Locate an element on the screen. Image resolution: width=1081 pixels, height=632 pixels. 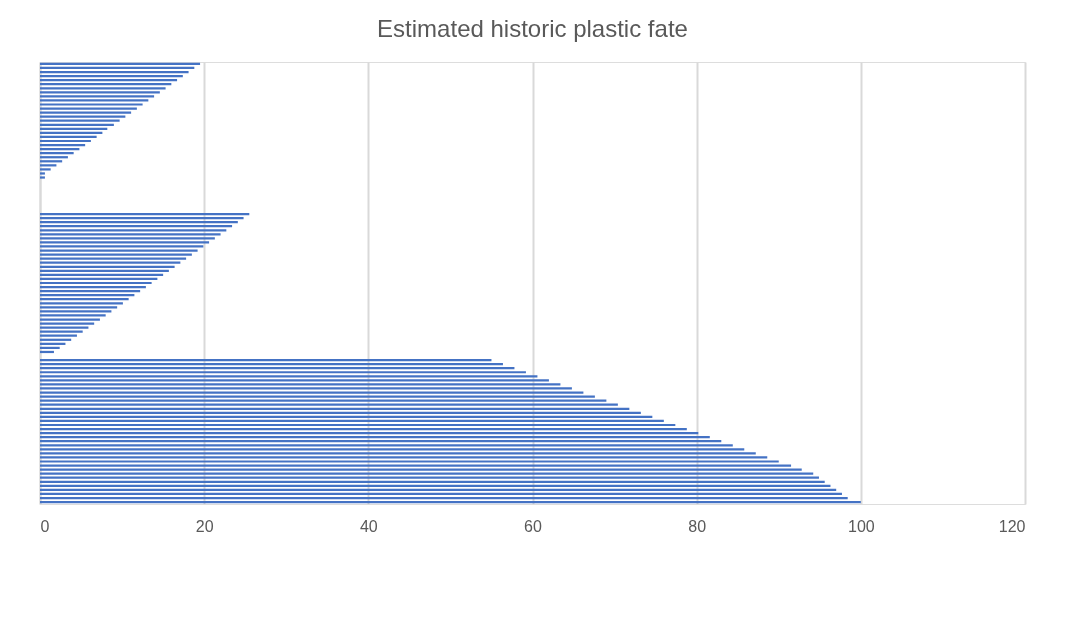
x-tick-label: 0 is located at coordinates (45, 526).